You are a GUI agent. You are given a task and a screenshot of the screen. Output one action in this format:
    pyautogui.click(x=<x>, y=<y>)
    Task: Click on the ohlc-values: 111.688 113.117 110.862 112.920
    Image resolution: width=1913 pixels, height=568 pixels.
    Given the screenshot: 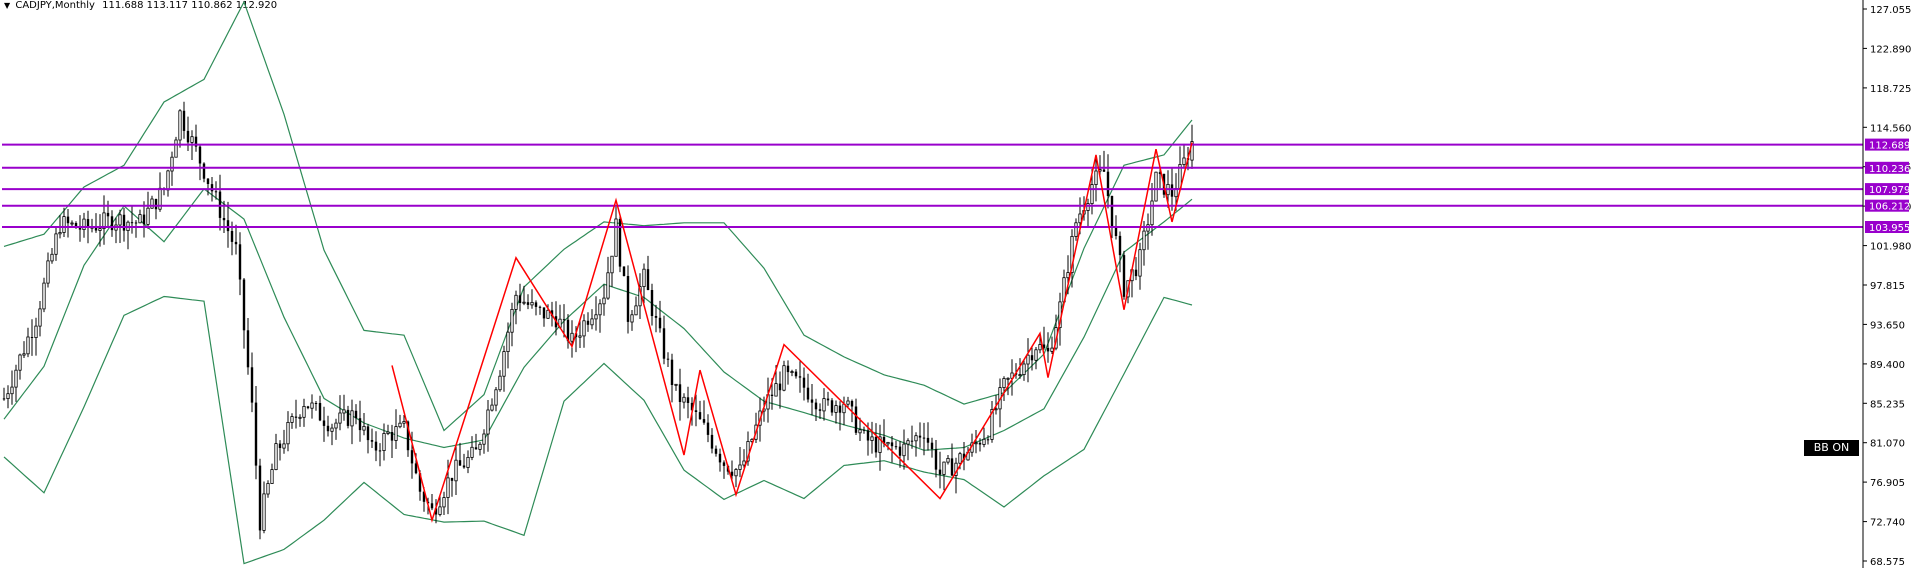 What is the action you would take?
    pyautogui.click(x=190, y=5)
    